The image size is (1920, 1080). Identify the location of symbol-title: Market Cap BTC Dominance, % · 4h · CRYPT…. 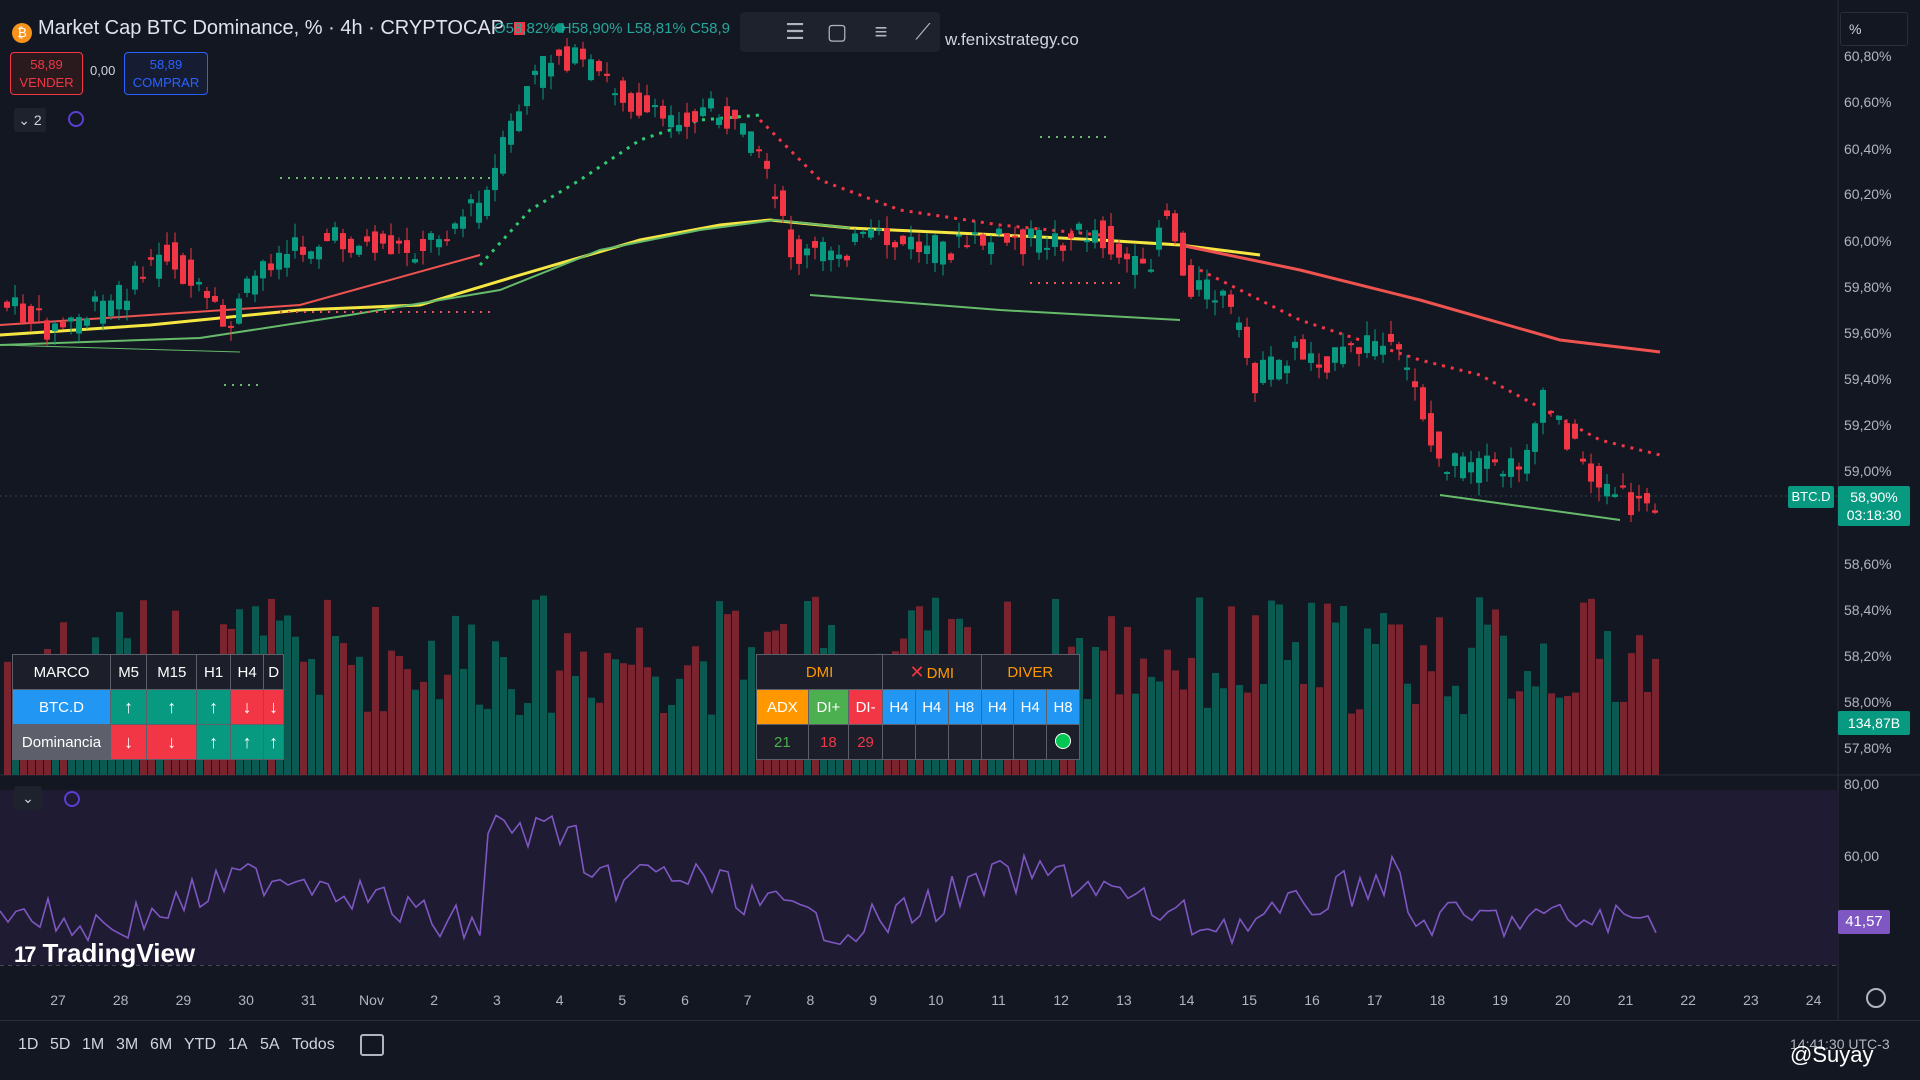
(271, 28).